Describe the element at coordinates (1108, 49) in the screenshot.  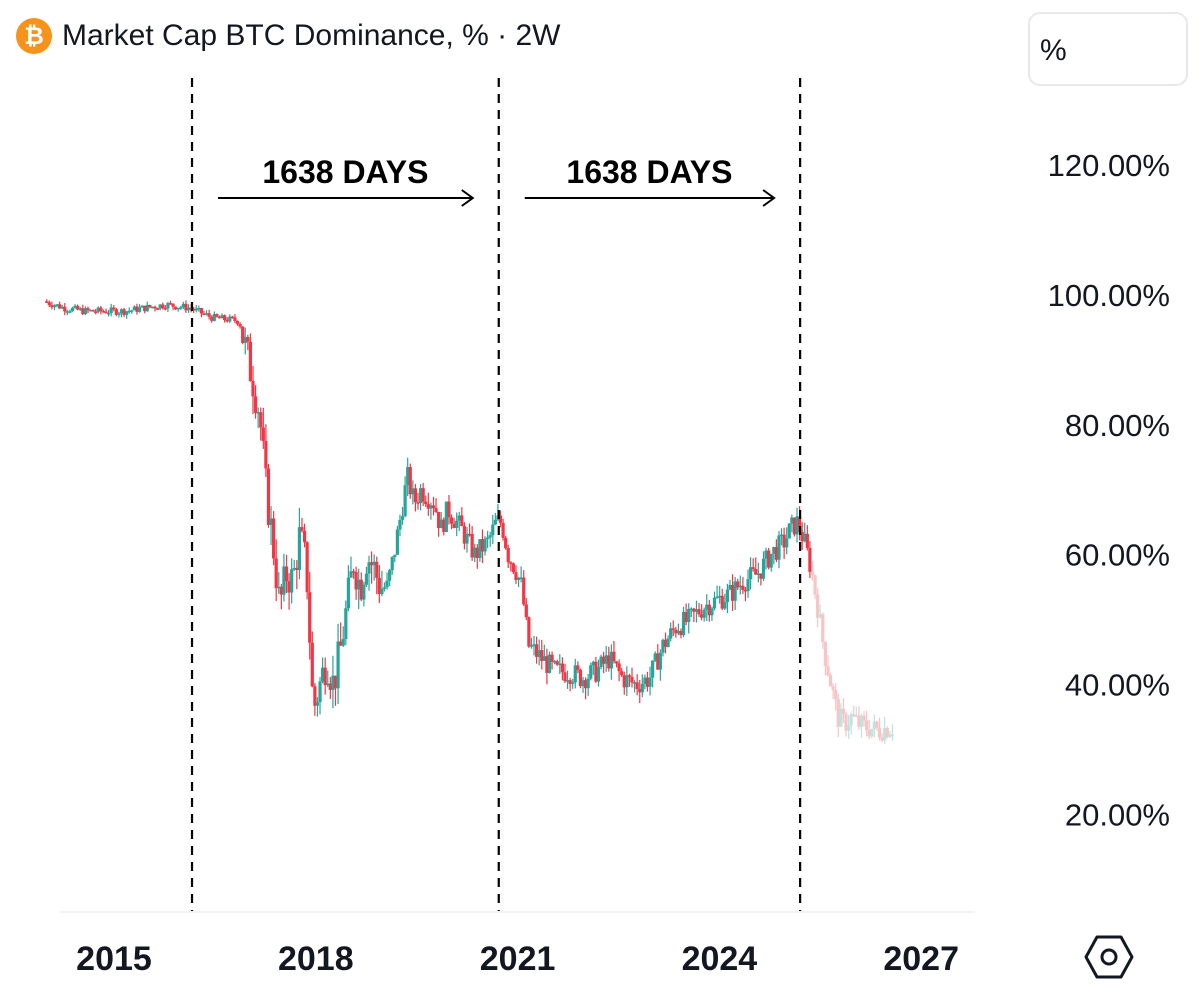
I see `scale-selector: %` at that location.